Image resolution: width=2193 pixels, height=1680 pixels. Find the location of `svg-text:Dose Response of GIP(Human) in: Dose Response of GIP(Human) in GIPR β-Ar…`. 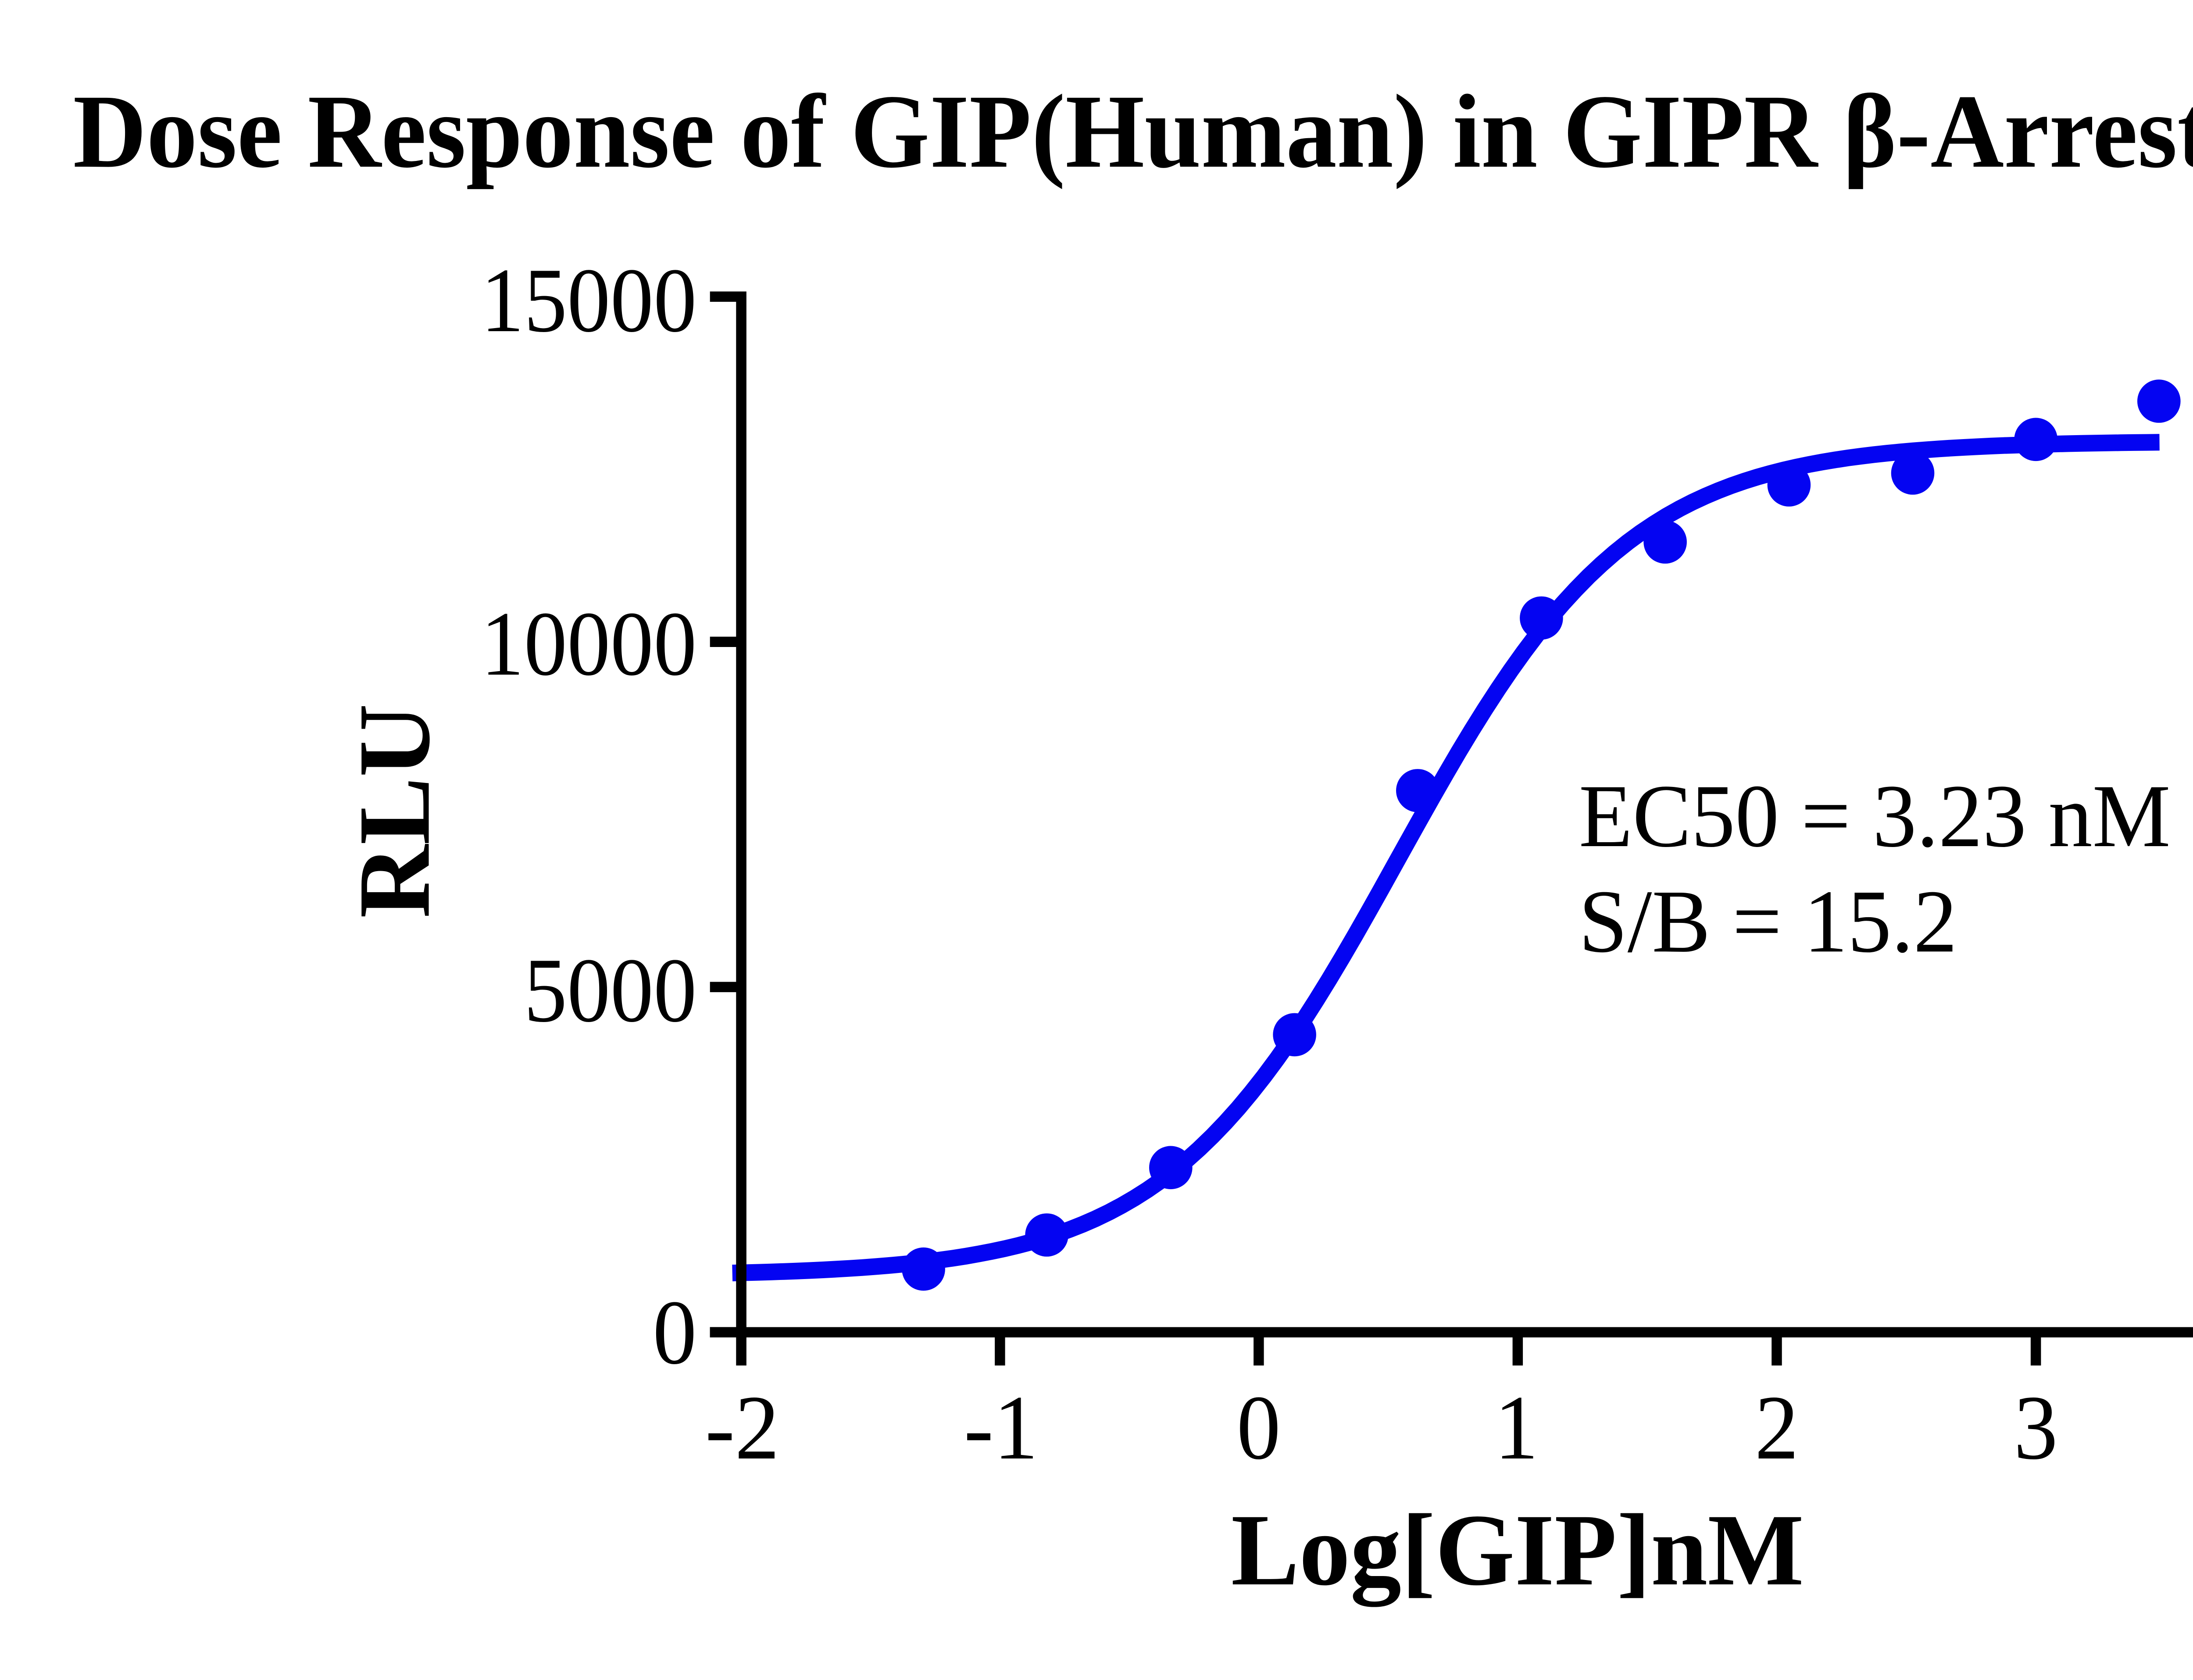

svg-text:Dose Response of GIP(Human) in: Dose Response of GIP(Human) in GIPR β-Ar… is located at coordinates (1133, 131).